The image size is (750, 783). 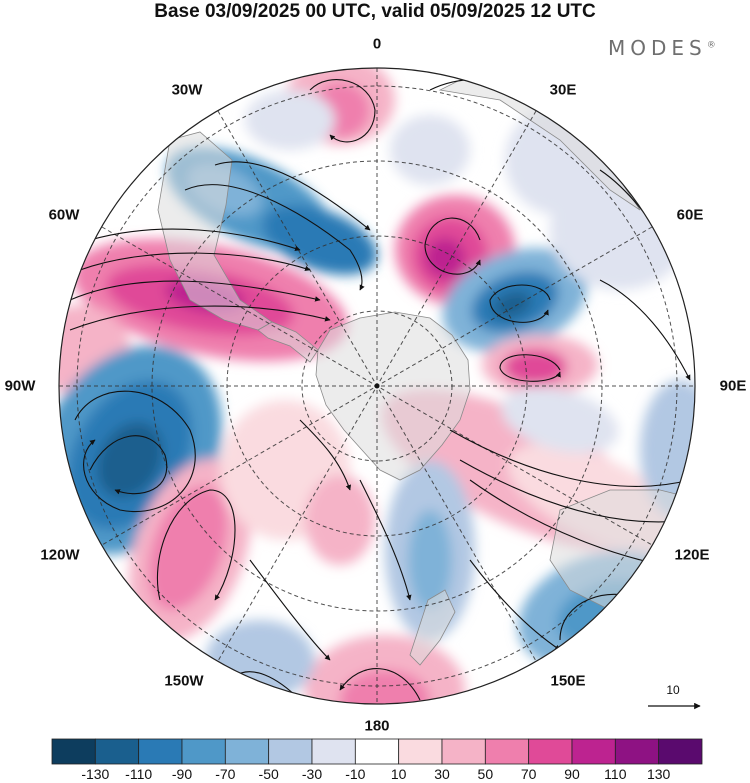 What do you see at coordinates (187, 90) in the screenshot?
I see `label-lon-30w: 30W` at bounding box center [187, 90].